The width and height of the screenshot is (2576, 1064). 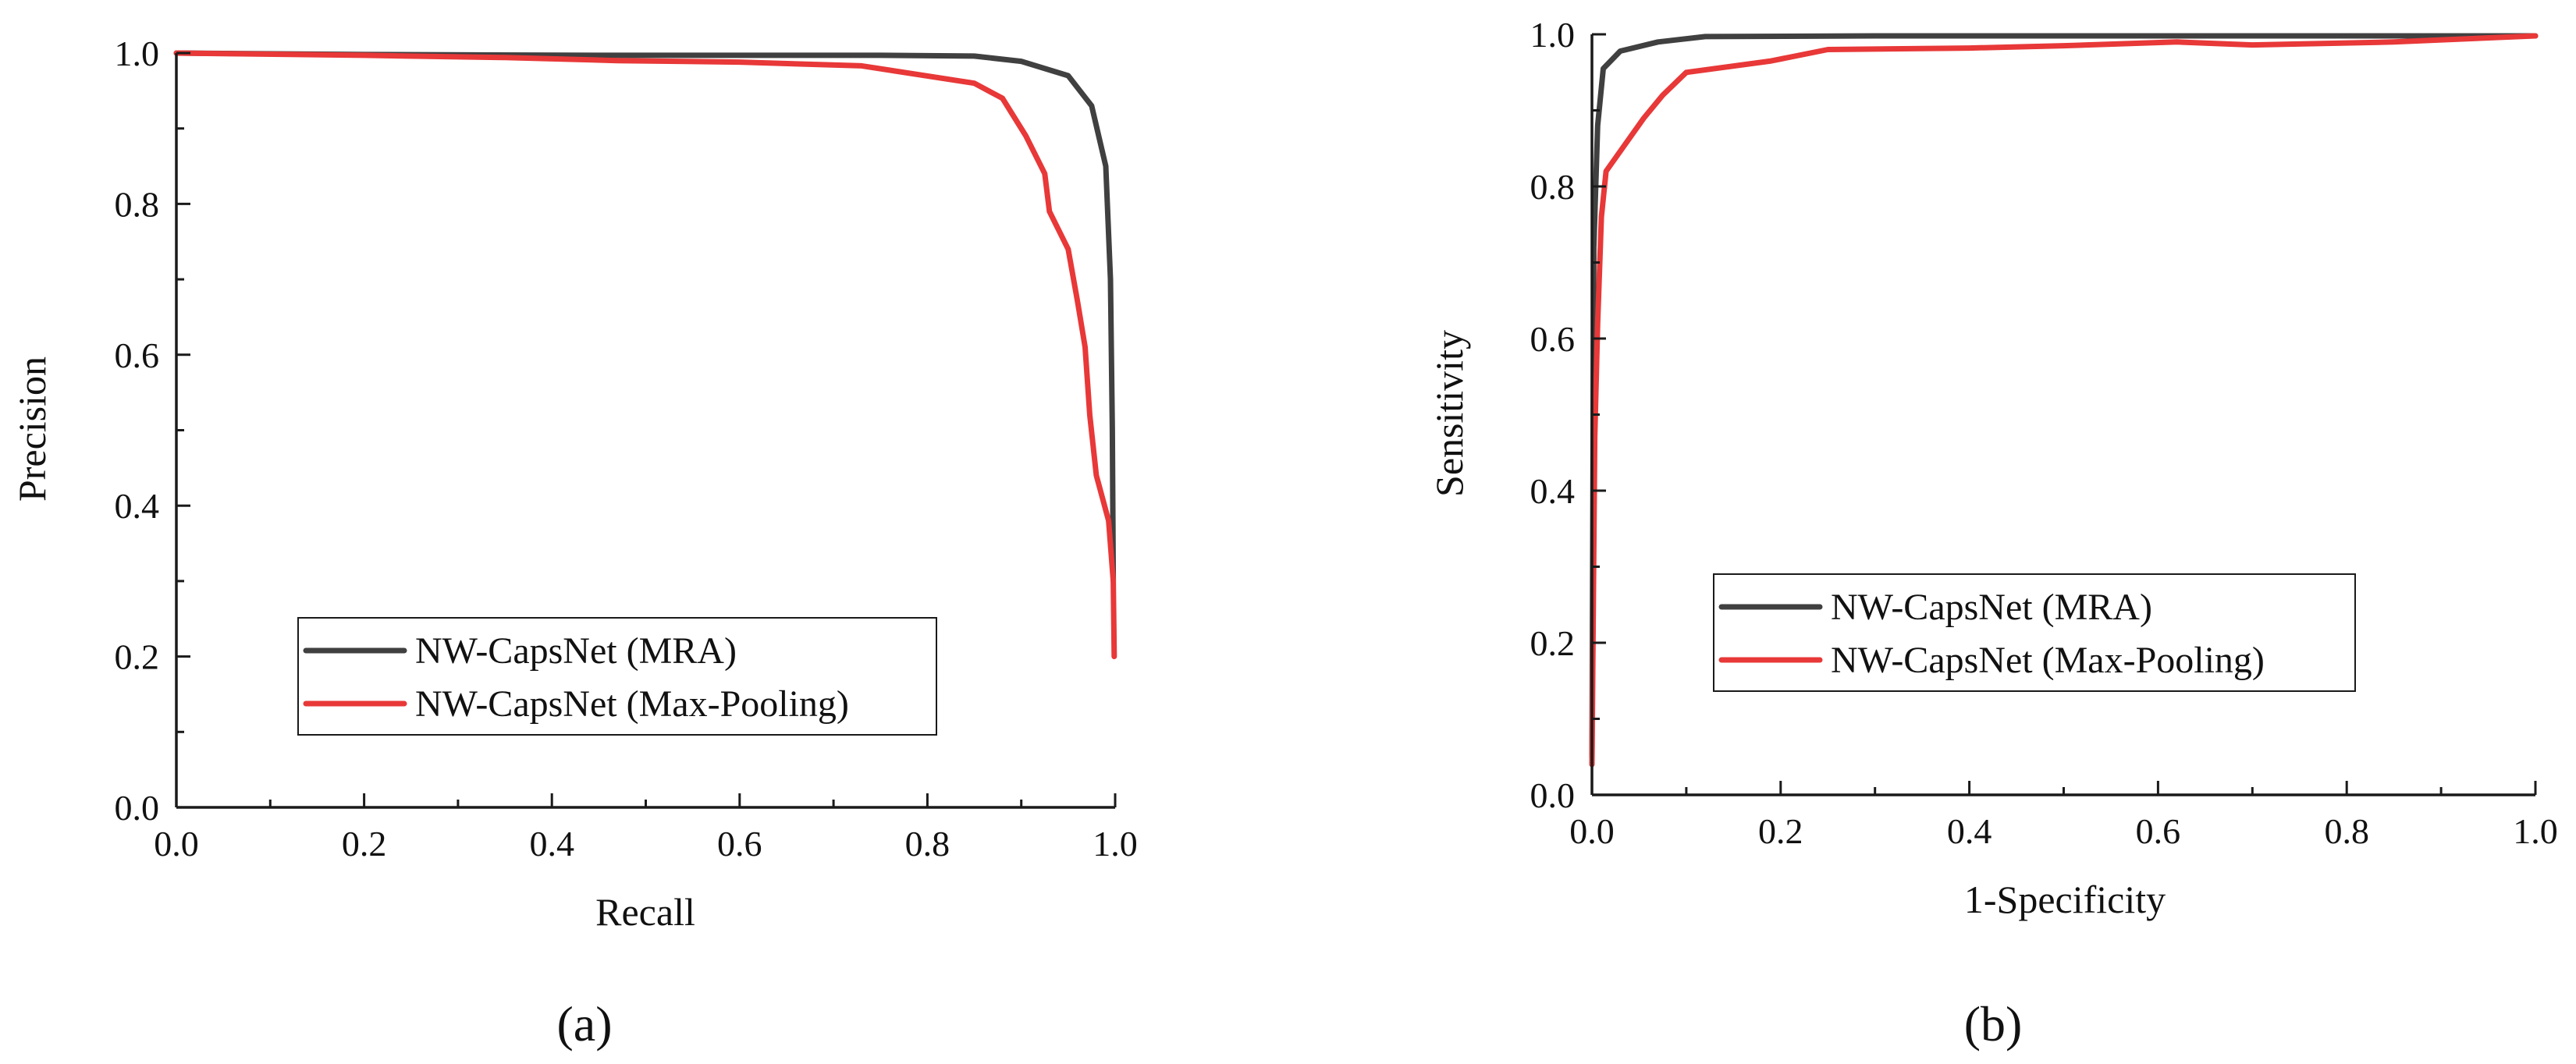 What do you see at coordinates (632, 704) in the screenshot?
I see `panel-a-legend-label-maxpool: NW-CapsNet (Max-Pooling)` at bounding box center [632, 704].